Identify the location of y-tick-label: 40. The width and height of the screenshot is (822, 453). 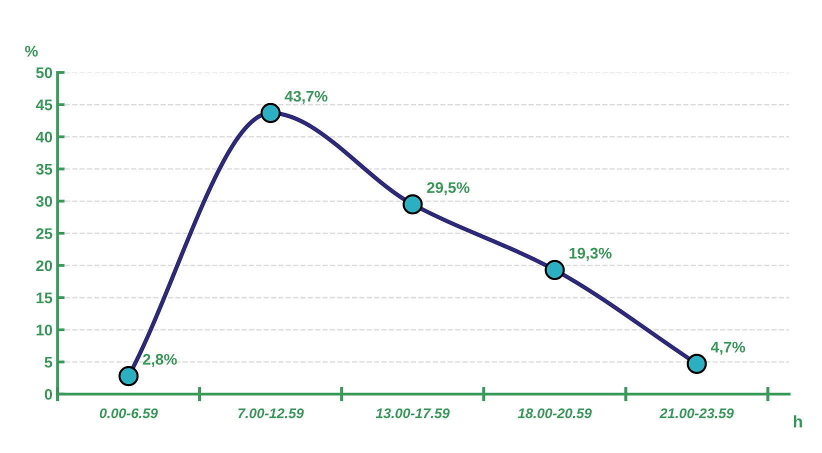
(44, 137).